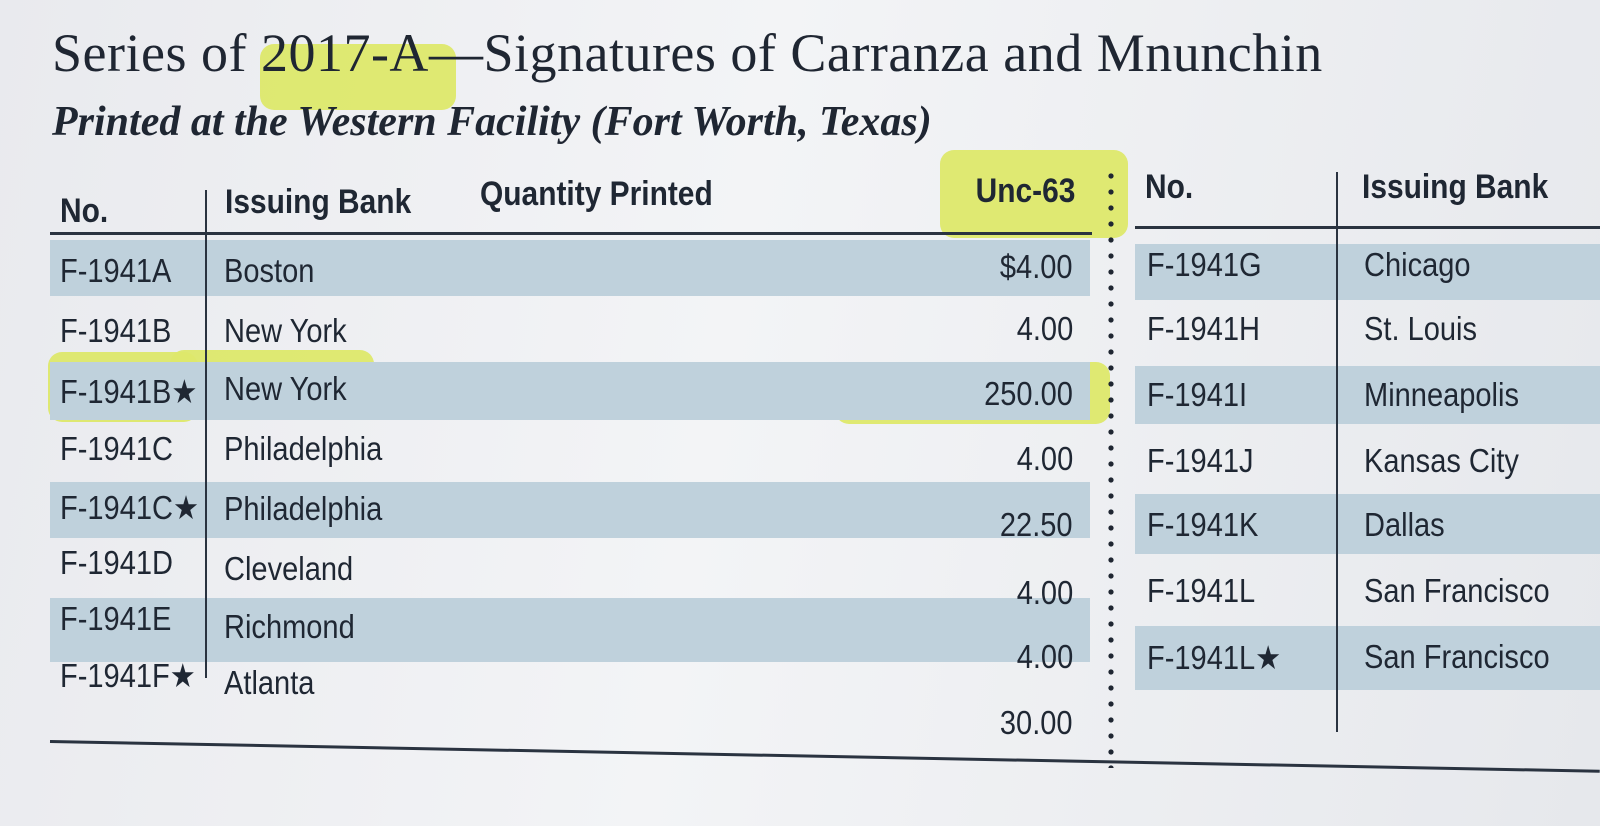 This screenshot has height=826, width=1600. What do you see at coordinates (1421, 328) in the screenshot?
I see `table-cell-bank: St. Louis` at bounding box center [1421, 328].